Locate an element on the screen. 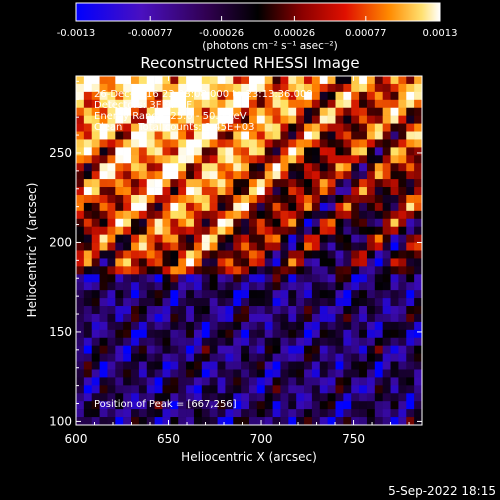 The height and width of the screenshot is (500, 500). y-tick-label: 100 is located at coordinates (60, 421).